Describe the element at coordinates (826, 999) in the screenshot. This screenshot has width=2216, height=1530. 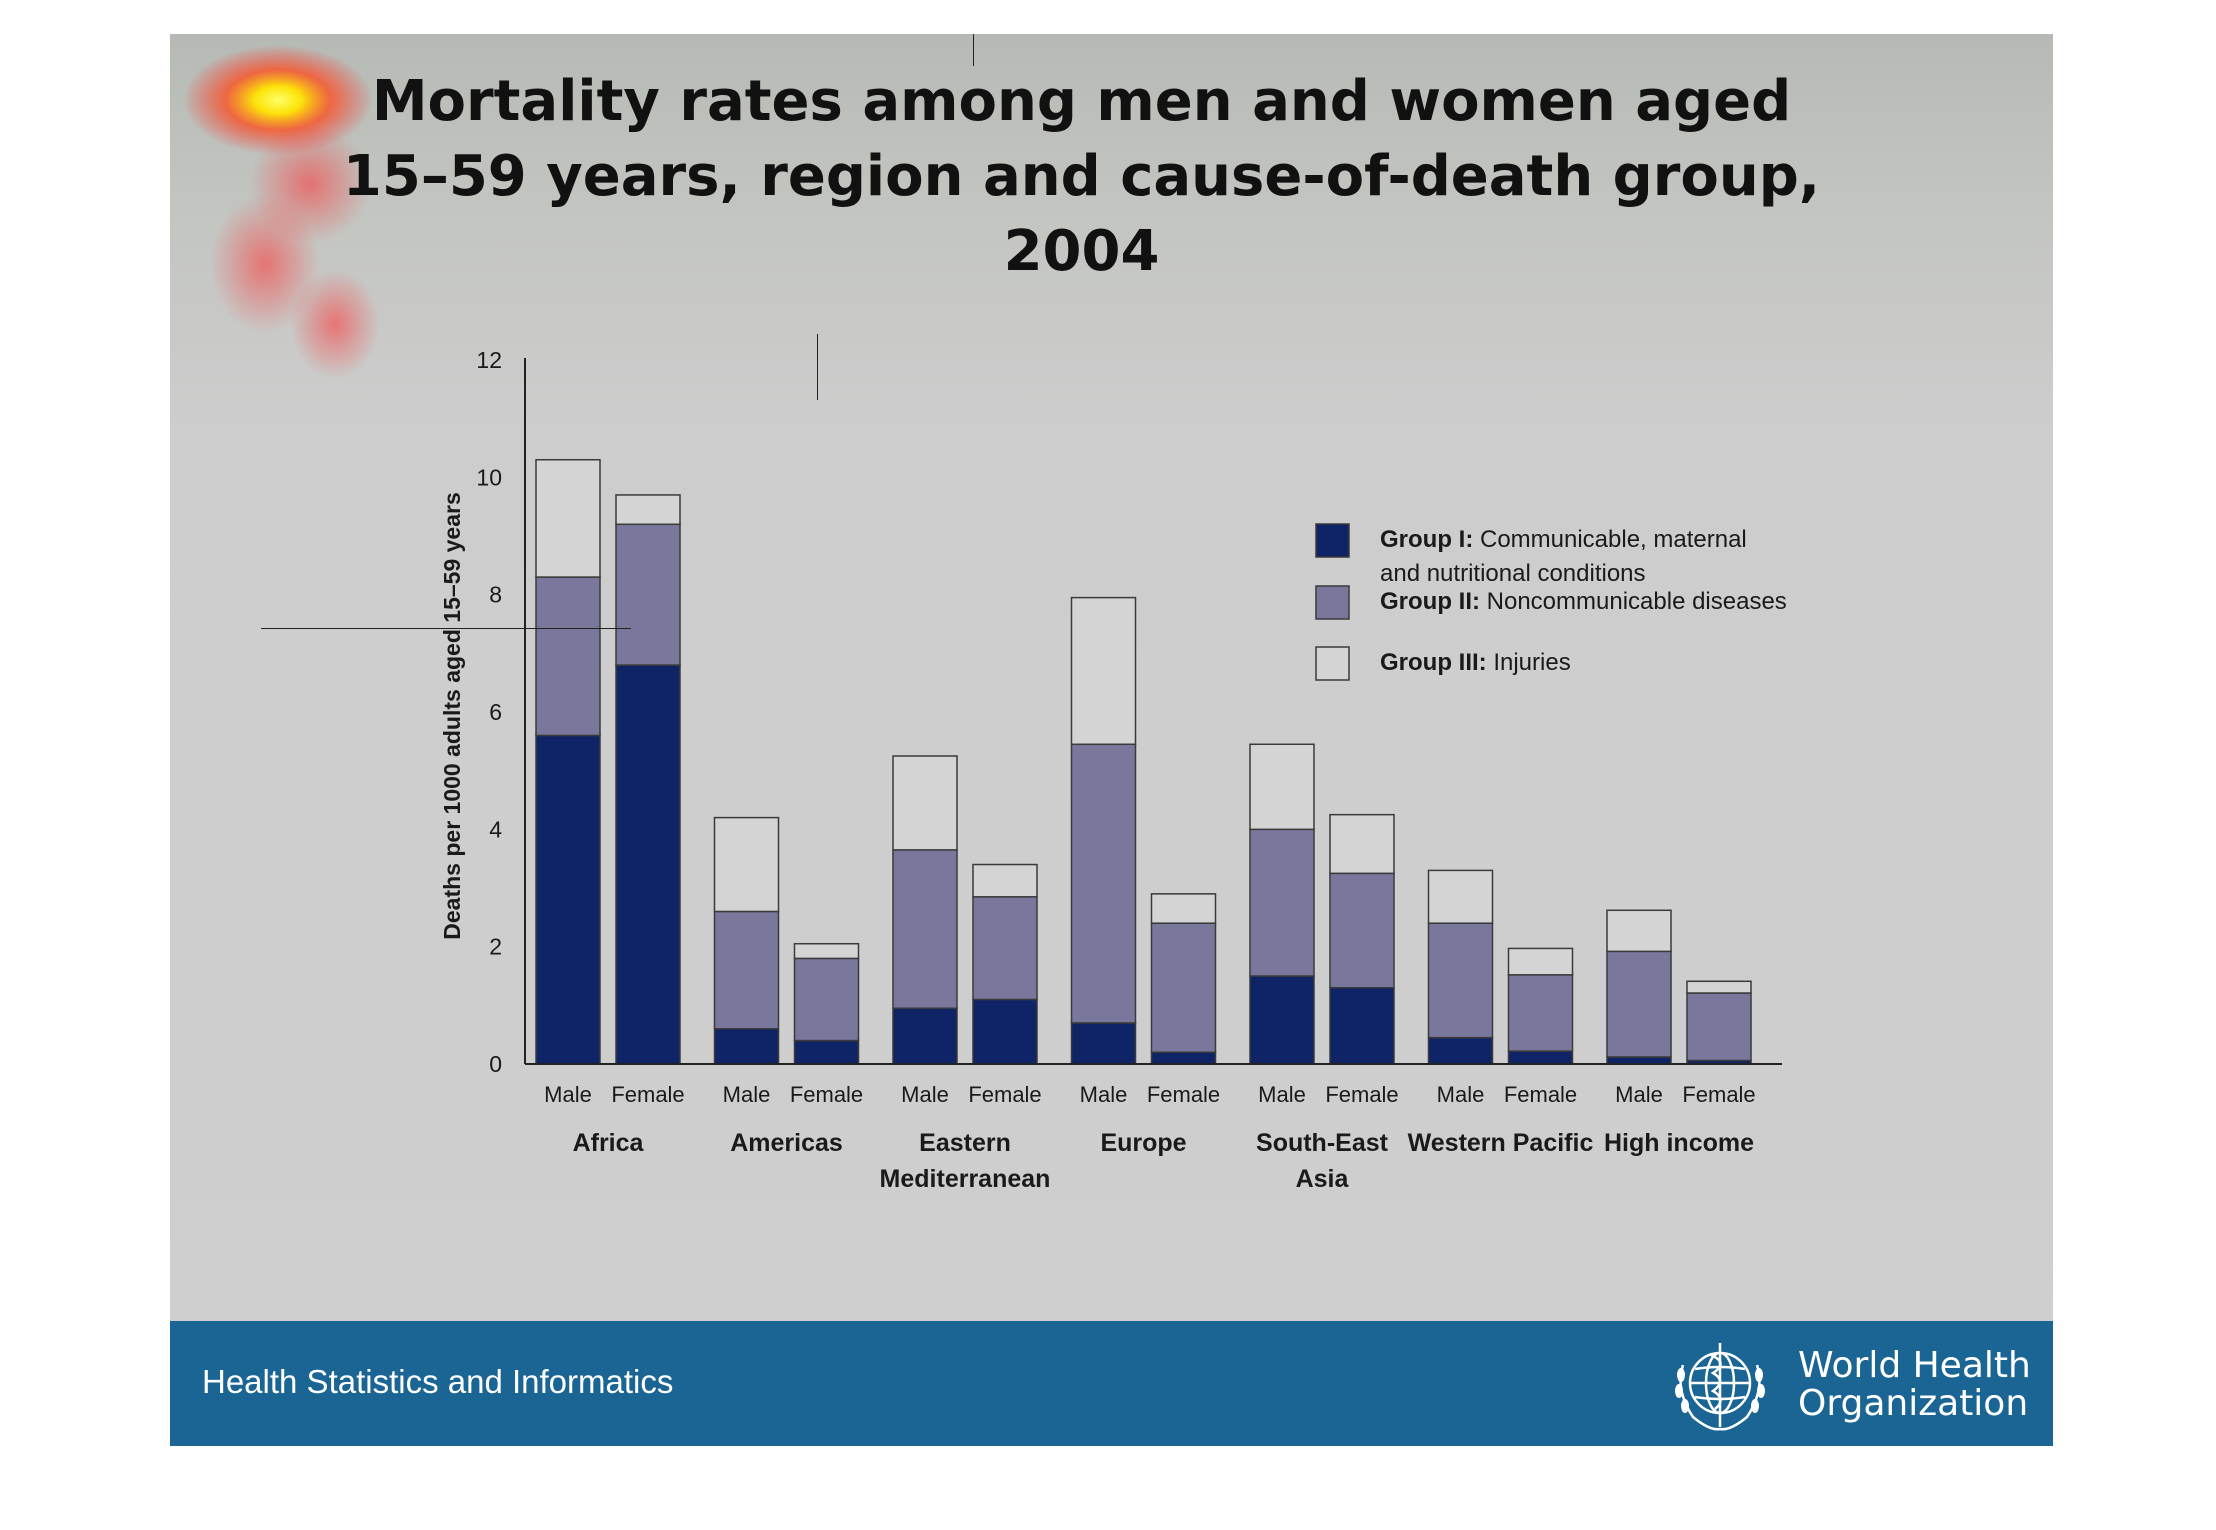
I see `bar-segment-group2-americas-female` at that location.